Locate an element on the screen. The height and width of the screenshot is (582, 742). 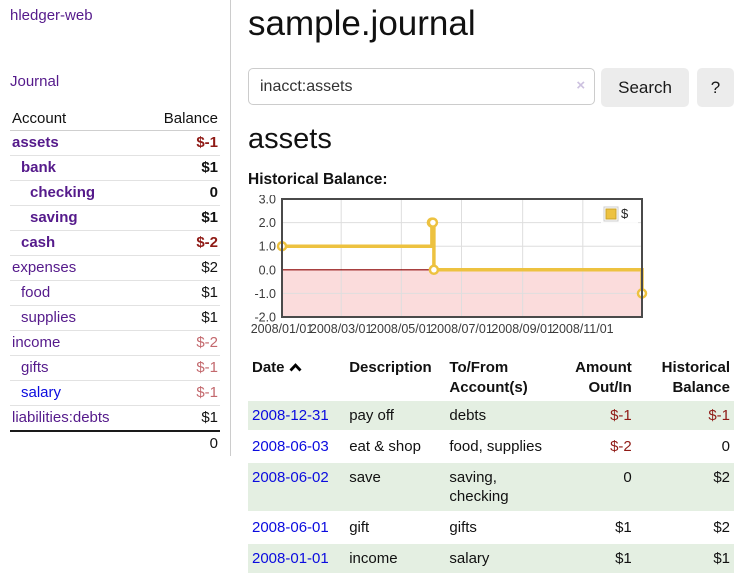
register-accounts-cell: gifts is located at coordinates (500, 528).